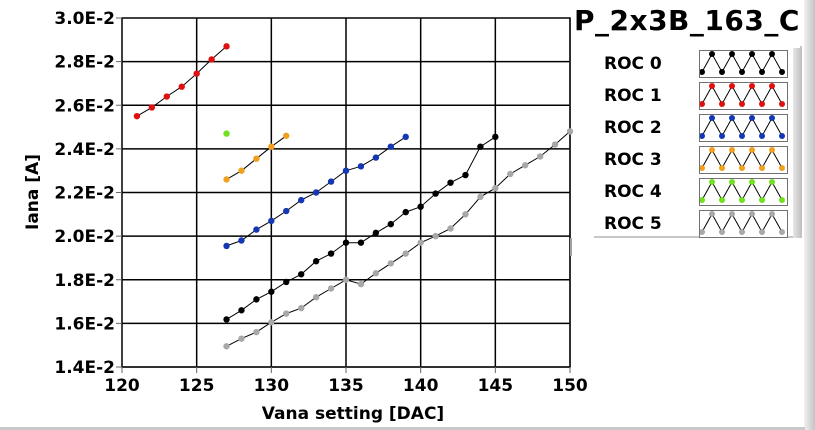 The width and height of the screenshot is (815, 430). Describe the element at coordinates (633, 224) in the screenshot. I see `legend-label: ROC 5` at that location.